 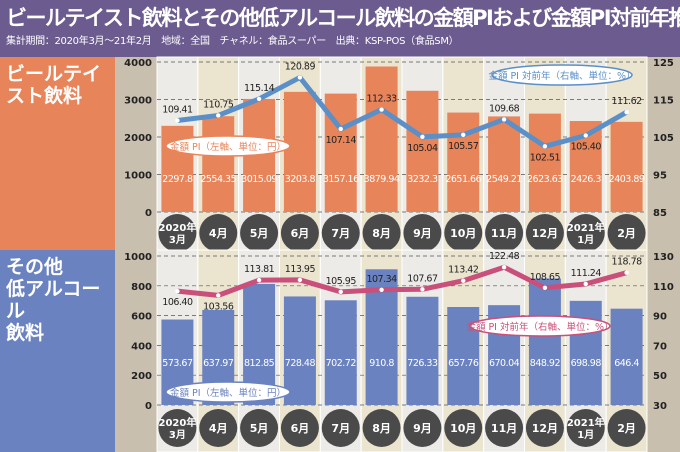 What do you see at coordinates (627, 179) in the screenshot?
I see `bar-value-label: 2403.89` at bounding box center [627, 179].